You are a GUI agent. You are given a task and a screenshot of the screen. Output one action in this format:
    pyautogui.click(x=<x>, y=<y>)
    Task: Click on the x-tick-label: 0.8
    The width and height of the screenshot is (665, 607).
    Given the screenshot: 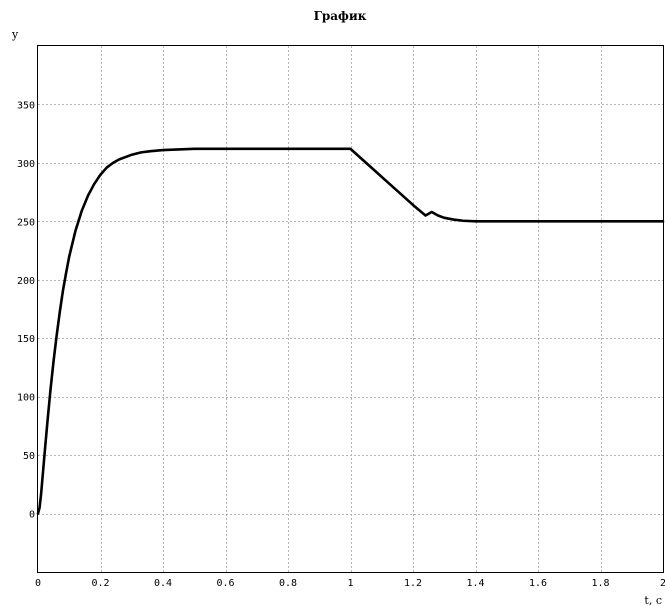 What is the action you would take?
    pyautogui.click(x=288, y=583)
    